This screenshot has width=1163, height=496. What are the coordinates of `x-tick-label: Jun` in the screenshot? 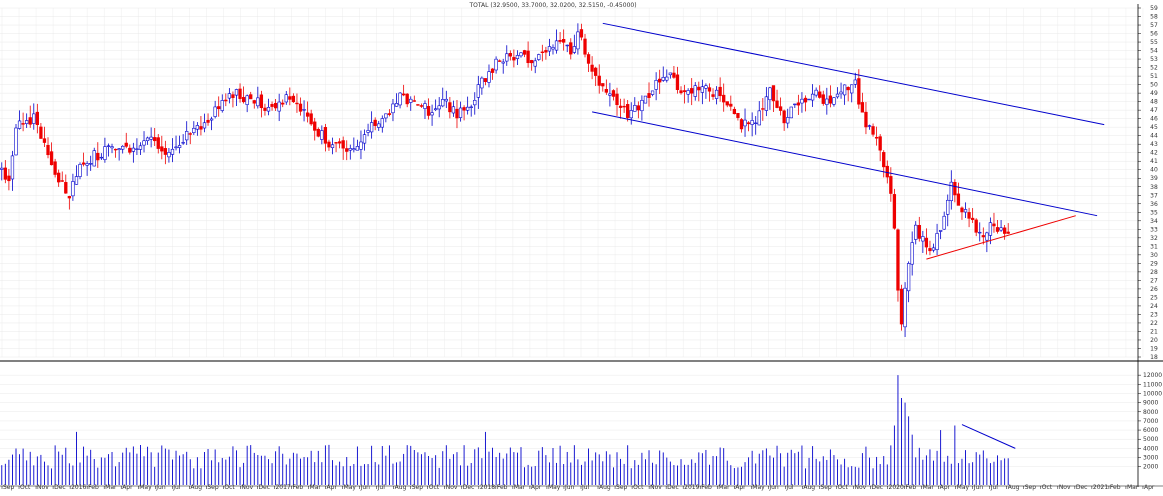 It's located at (773, 487).